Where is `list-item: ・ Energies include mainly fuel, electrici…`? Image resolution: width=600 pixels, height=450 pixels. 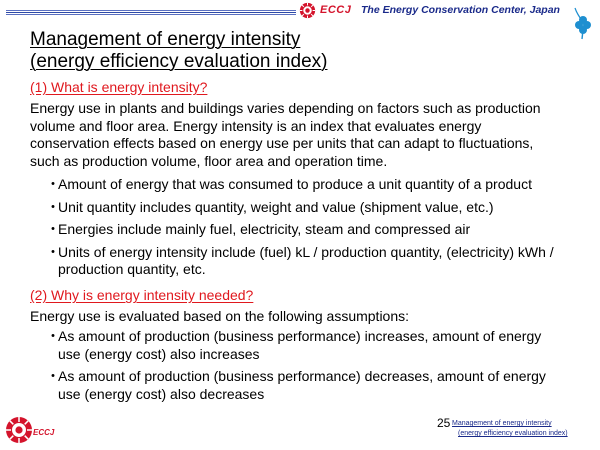
list-item: ・ Energies include mainly fuel, electrici… is located at coordinates (318, 230).